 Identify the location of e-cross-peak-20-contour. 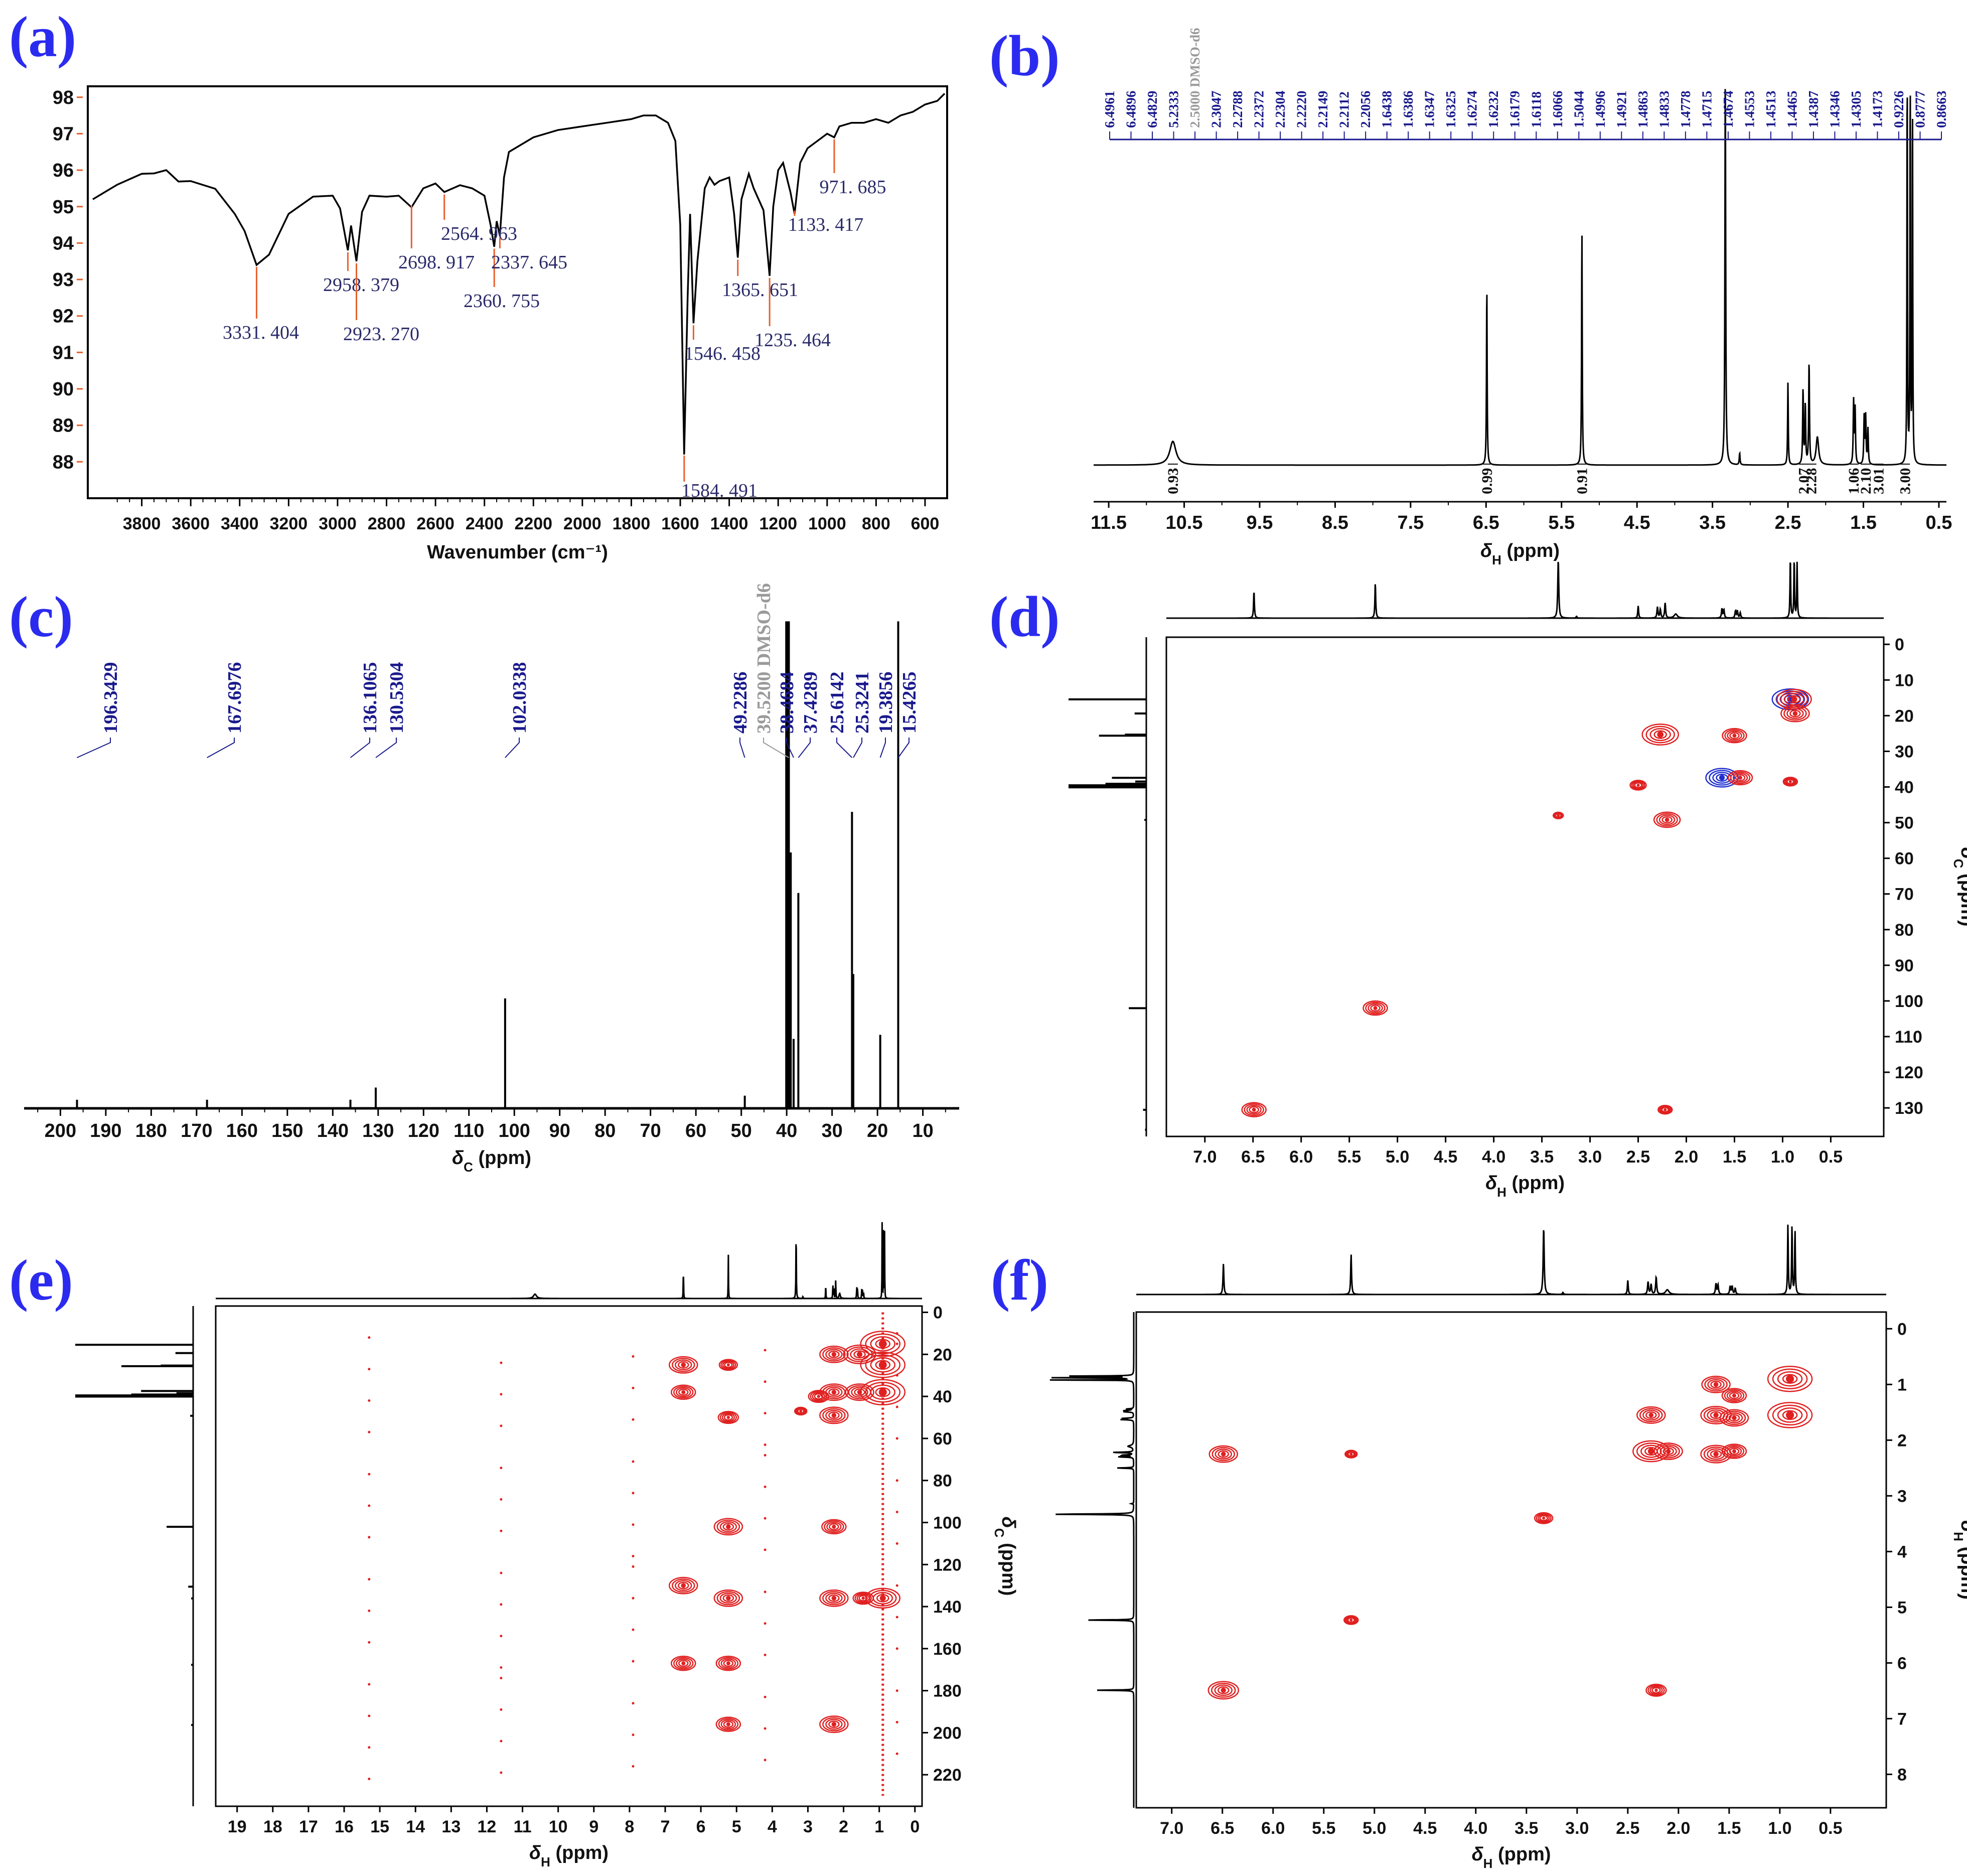
(883, 1365).